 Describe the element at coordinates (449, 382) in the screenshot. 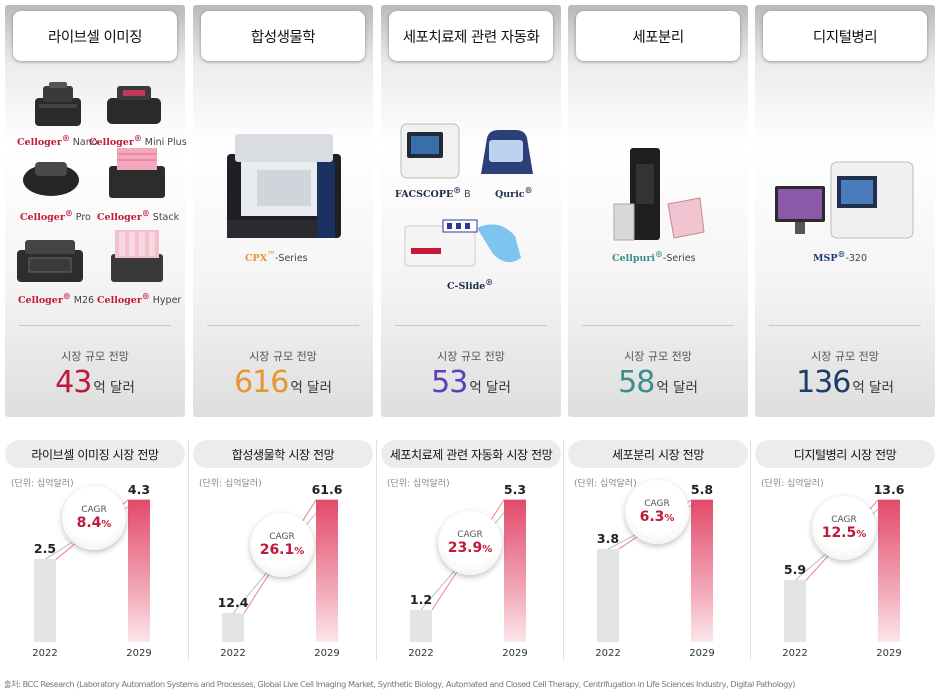

I see `forecast-value: 53` at that location.